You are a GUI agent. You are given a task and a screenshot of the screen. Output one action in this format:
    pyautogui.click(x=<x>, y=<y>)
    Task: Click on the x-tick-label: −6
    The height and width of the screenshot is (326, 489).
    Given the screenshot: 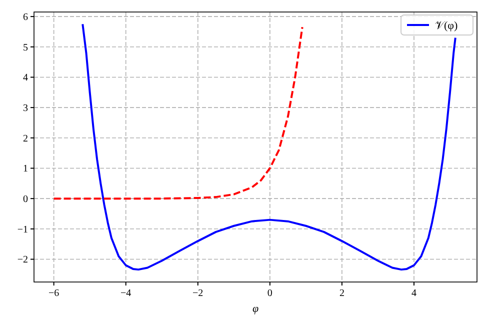 What is the action you would take?
    pyautogui.click(x=54, y=293)
    